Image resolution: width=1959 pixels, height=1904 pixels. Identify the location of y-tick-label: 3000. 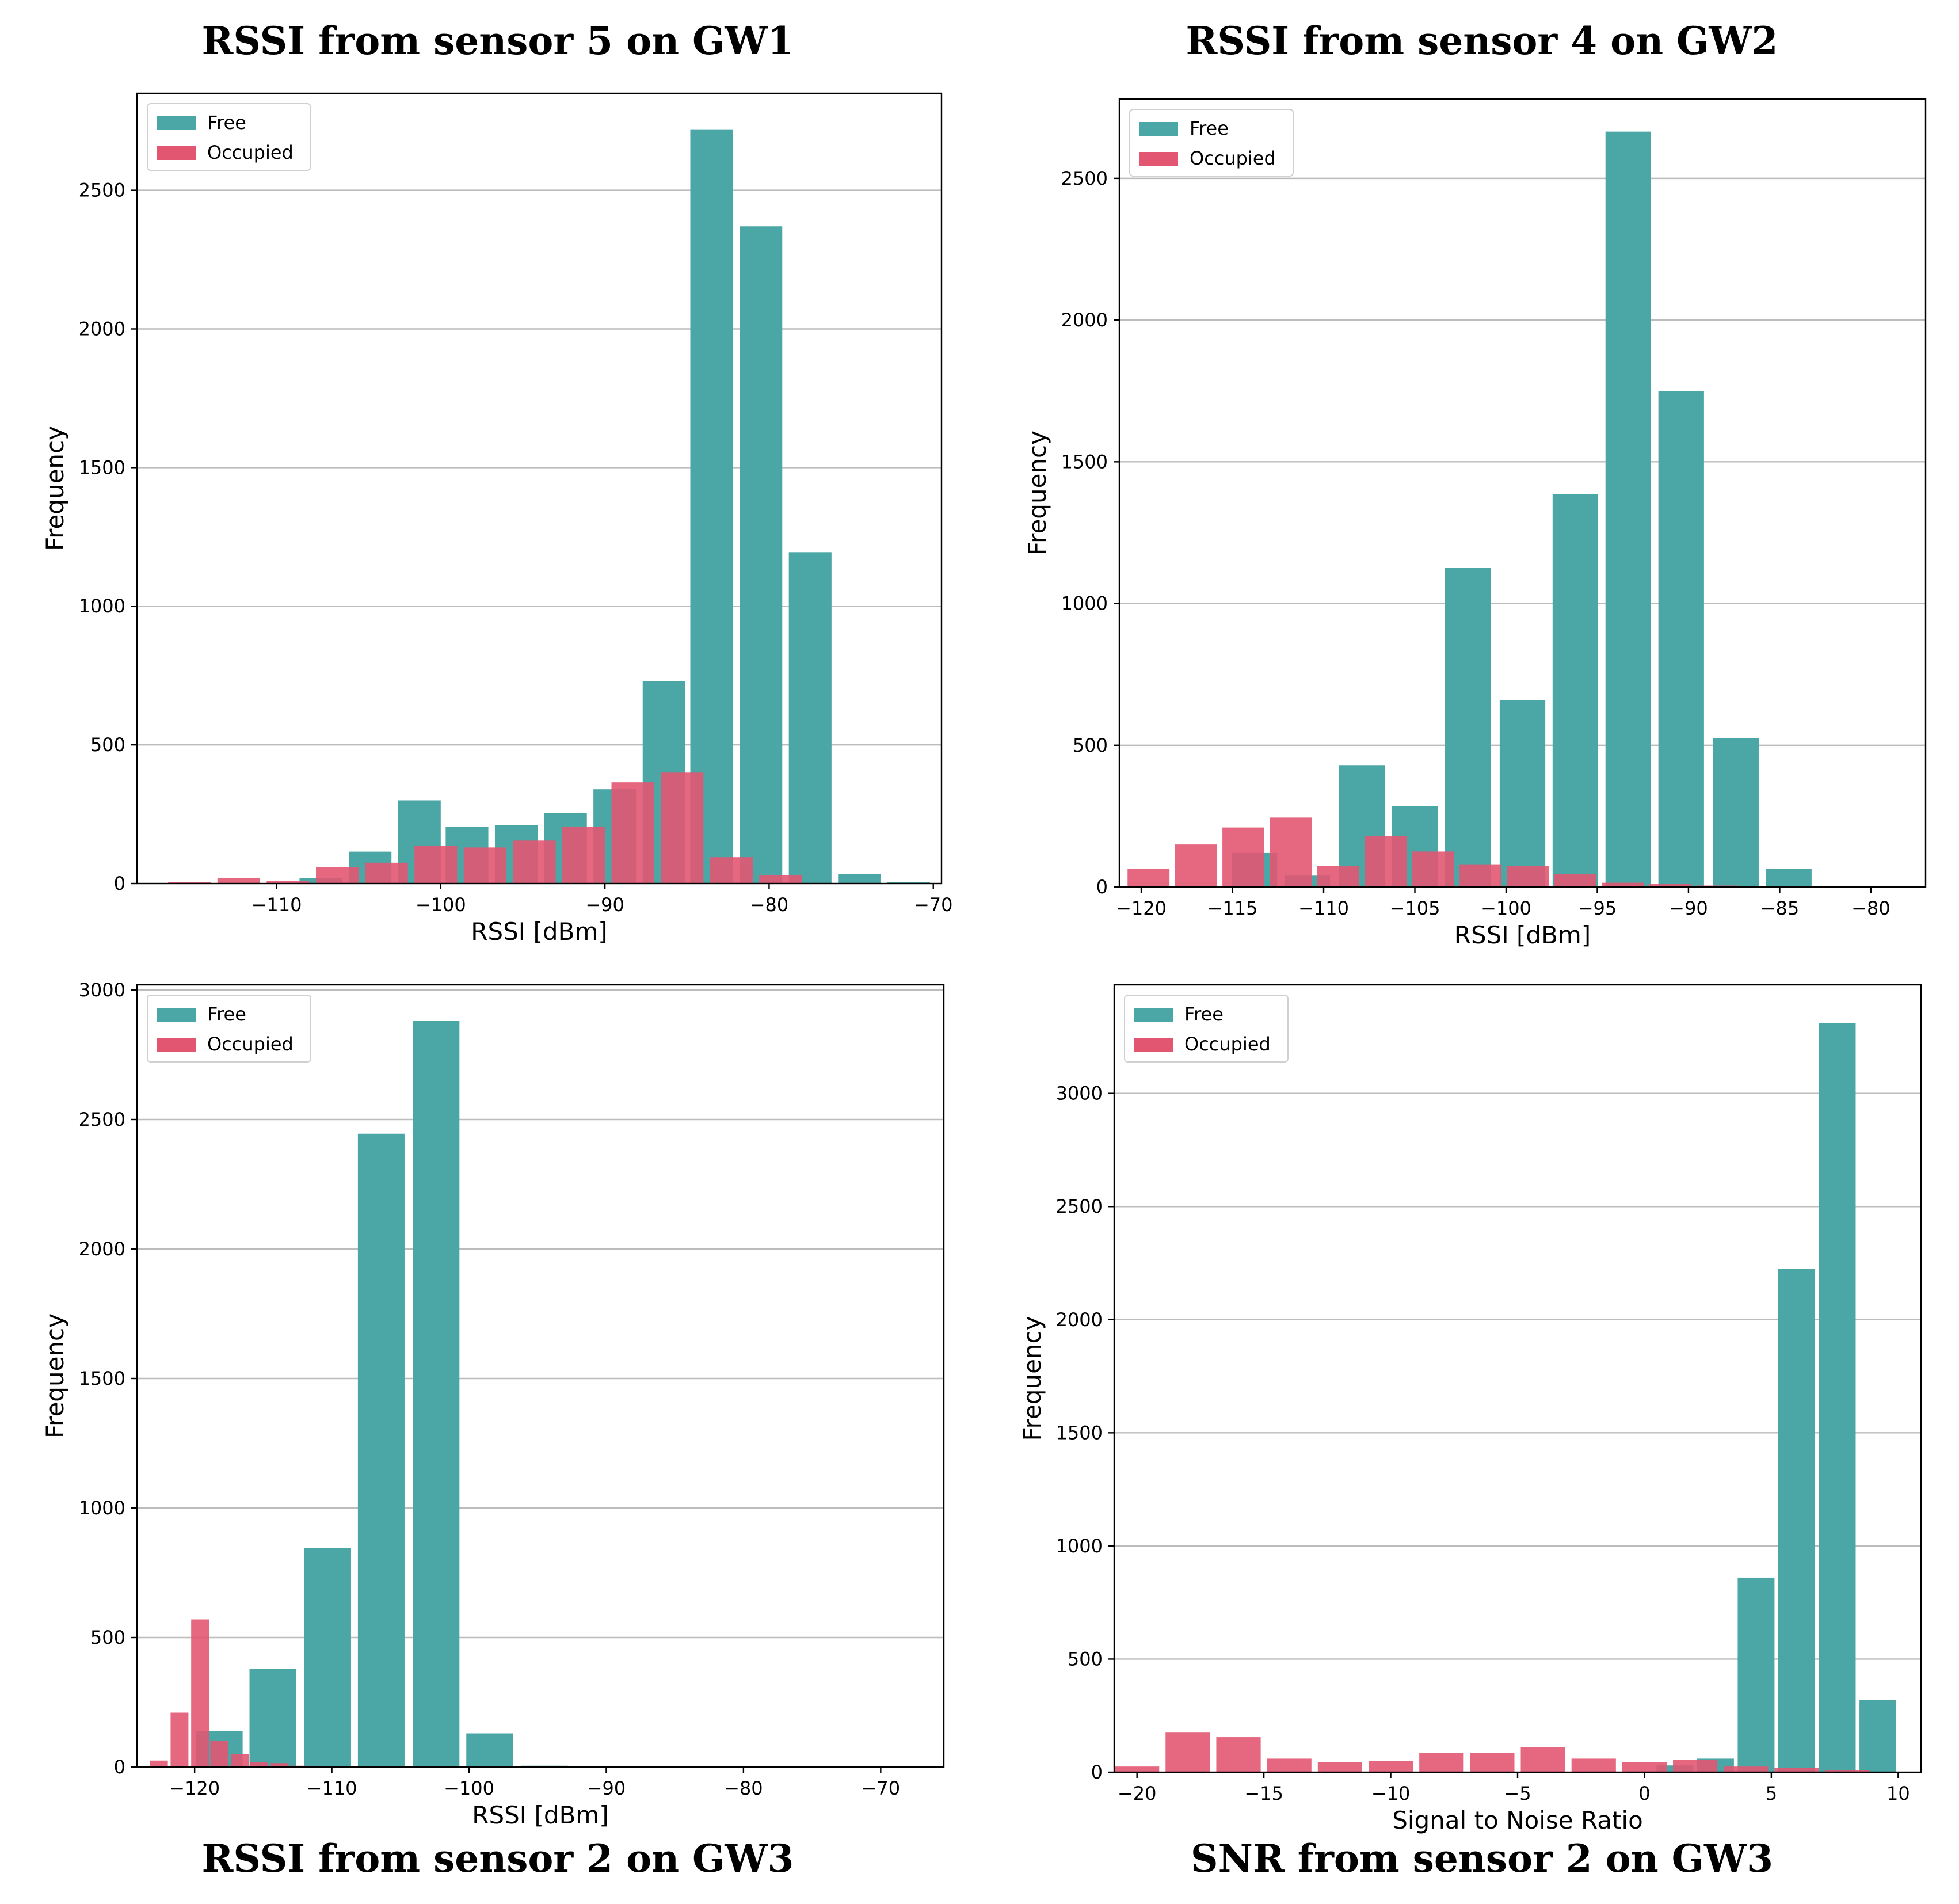
(1079, 1094).